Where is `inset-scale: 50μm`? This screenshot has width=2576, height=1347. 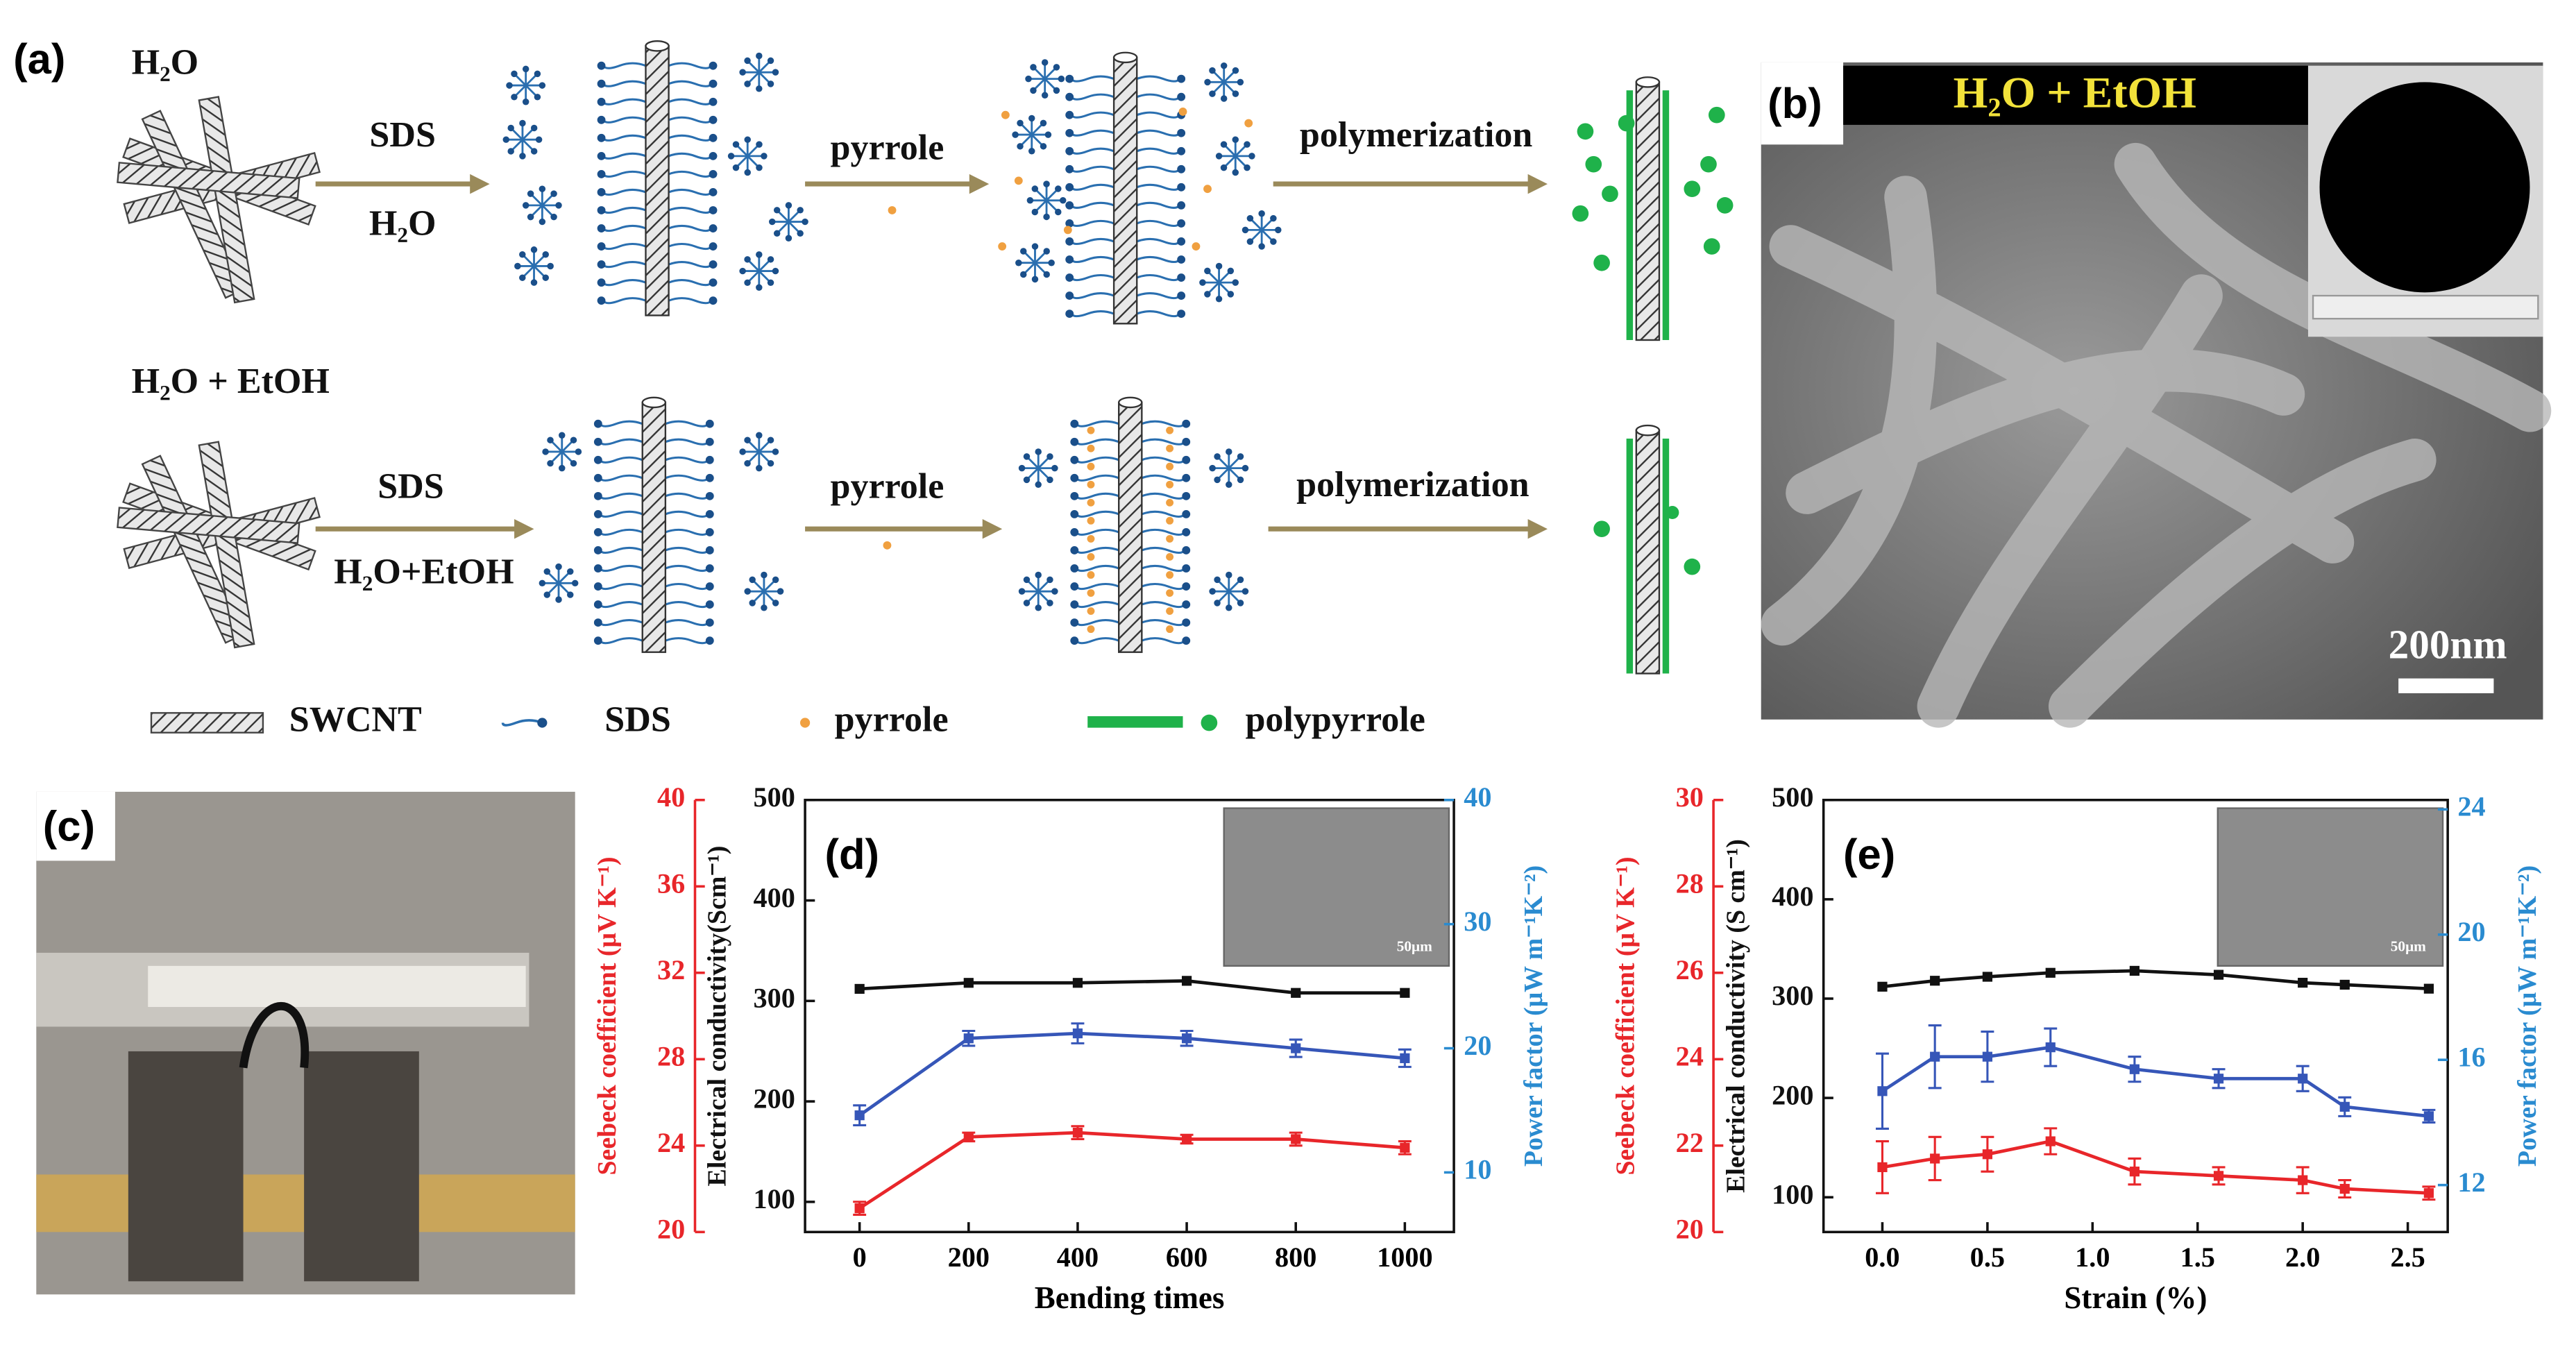 inset-scale: 50μm is located at coordinates (1415, 946).